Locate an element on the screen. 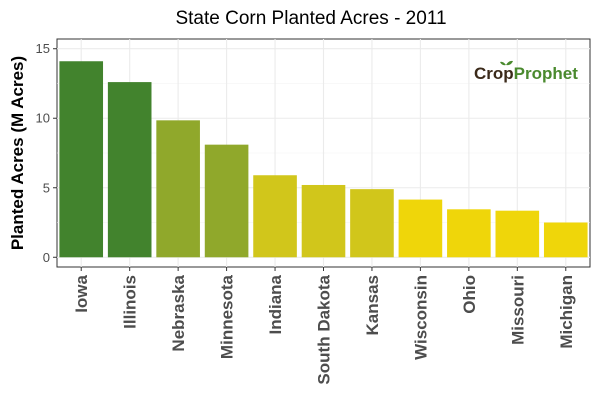 The height and width of the screenshot is (420, 600). x-tick-label: Iowa is located at coordinates (81, 293).